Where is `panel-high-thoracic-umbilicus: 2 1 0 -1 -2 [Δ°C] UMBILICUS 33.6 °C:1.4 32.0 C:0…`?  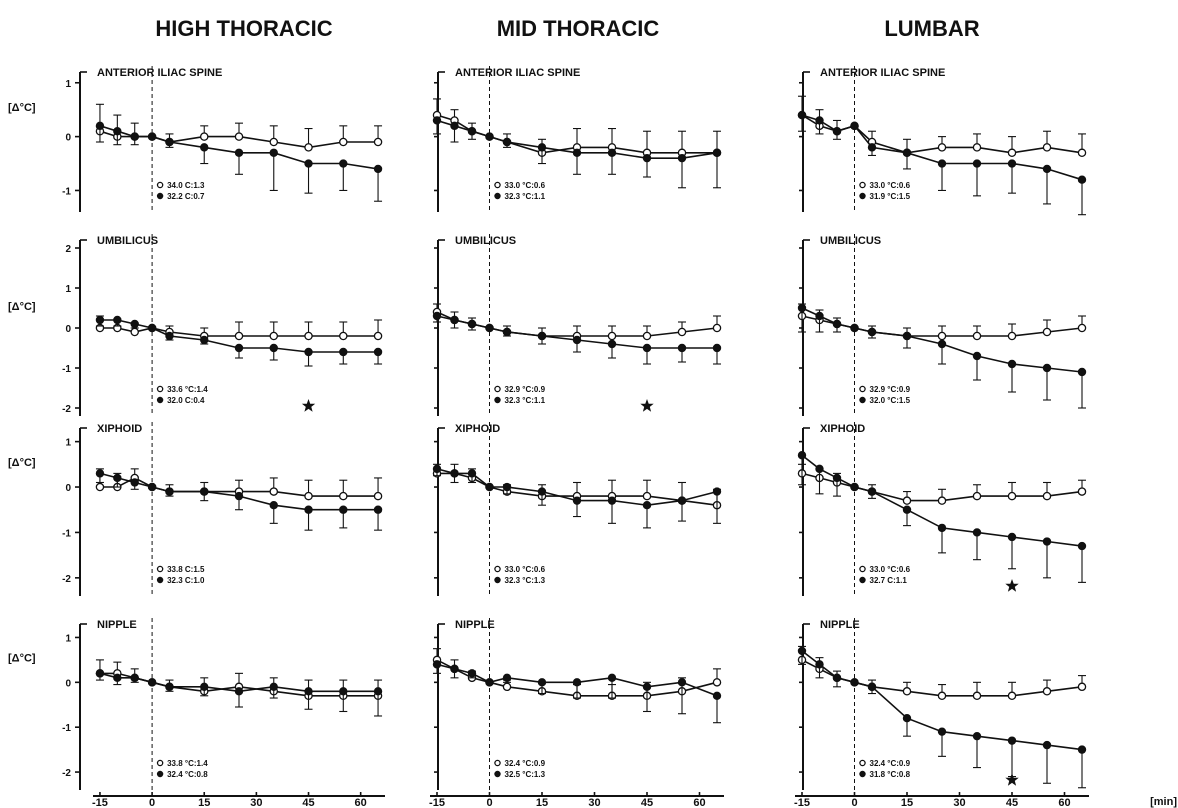
panel-high-thoracic-umbilicus: 2 1 0 -1 -2 [Δ°C] UMBILICUS 33.6 °C:1.4 32.0 C:0… is located at coordinates (195, 325).